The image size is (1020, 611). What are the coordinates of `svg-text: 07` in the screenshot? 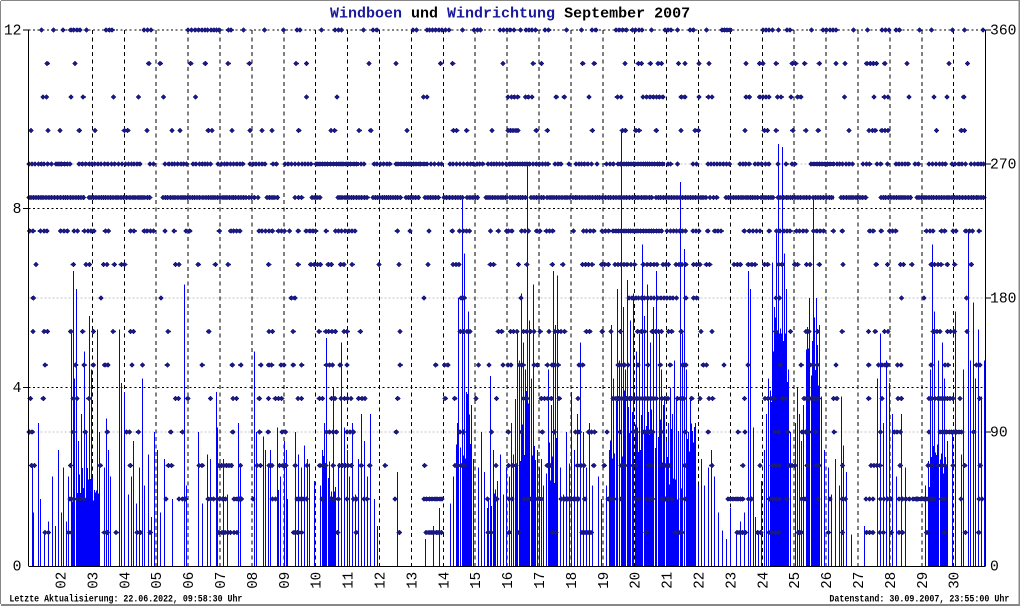 It's located at (221, 580).